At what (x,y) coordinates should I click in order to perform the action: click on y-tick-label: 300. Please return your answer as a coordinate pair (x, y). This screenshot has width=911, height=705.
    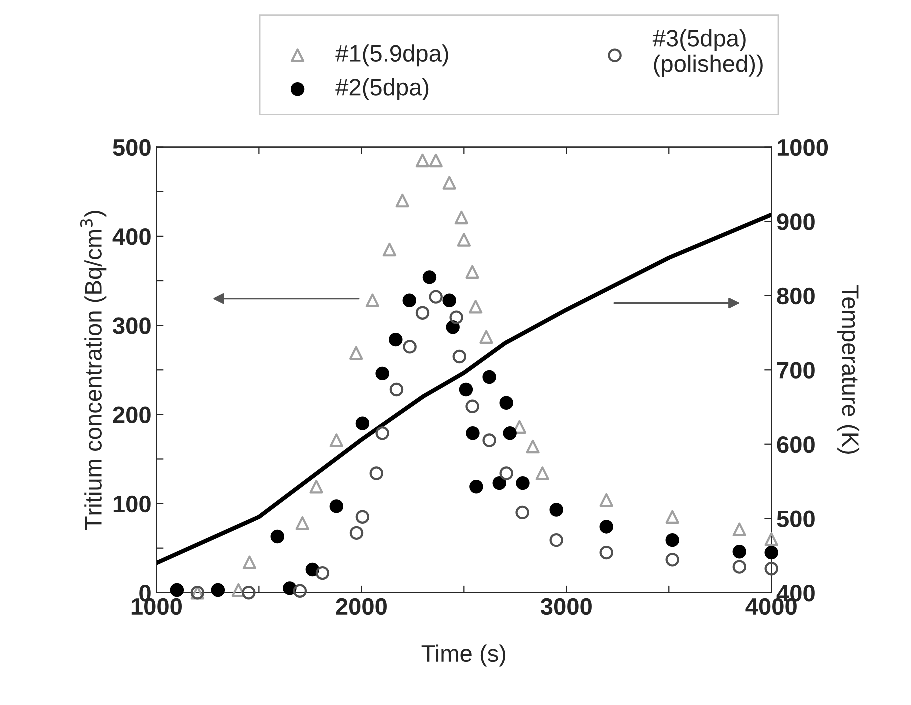
    Looking at the image, I should click on (131, 326).